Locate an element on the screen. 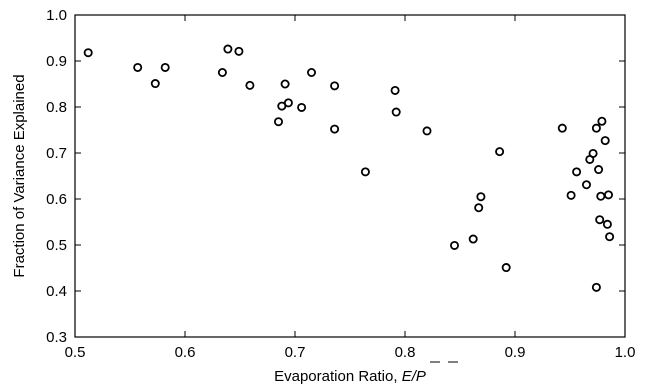 This screenshot has width=648, height=388. y-tick-label: 0.5 is located at coordinates (56, 245).